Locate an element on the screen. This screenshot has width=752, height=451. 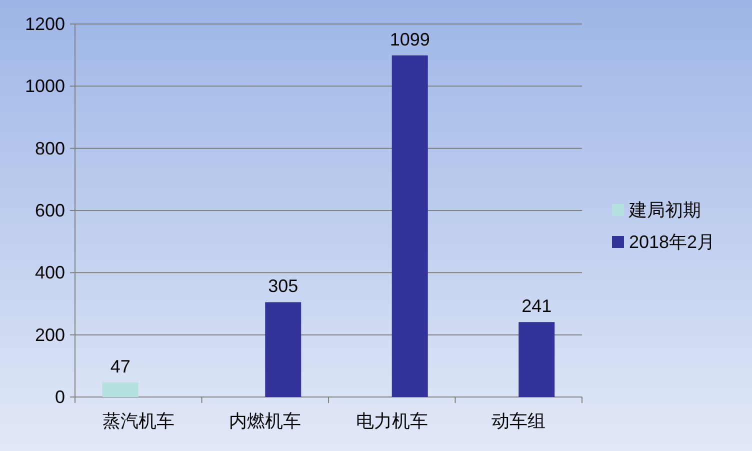
x-tick-label: 动车组 is located at coordinates (519, 421).